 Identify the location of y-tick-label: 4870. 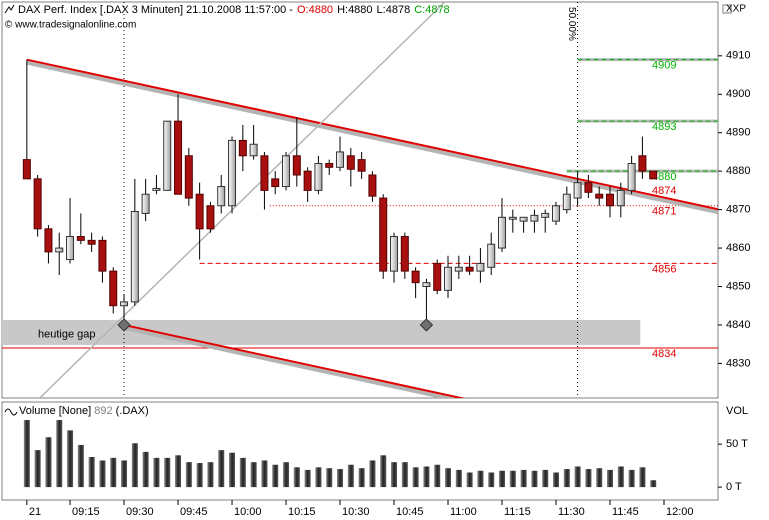
(738, 210).